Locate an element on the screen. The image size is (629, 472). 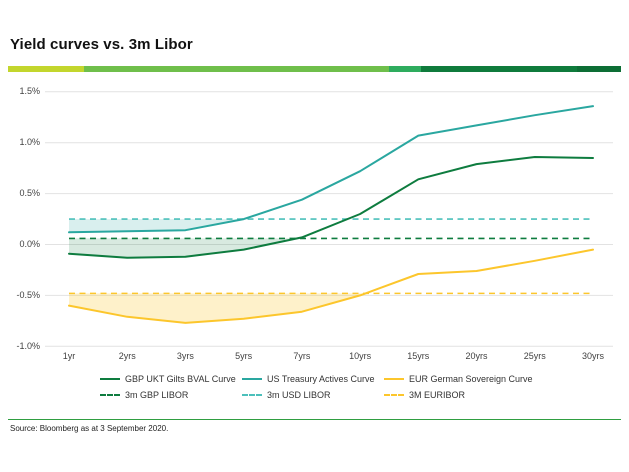
legend-label: 3M EURIBOR is located at coordinates (437, 395).